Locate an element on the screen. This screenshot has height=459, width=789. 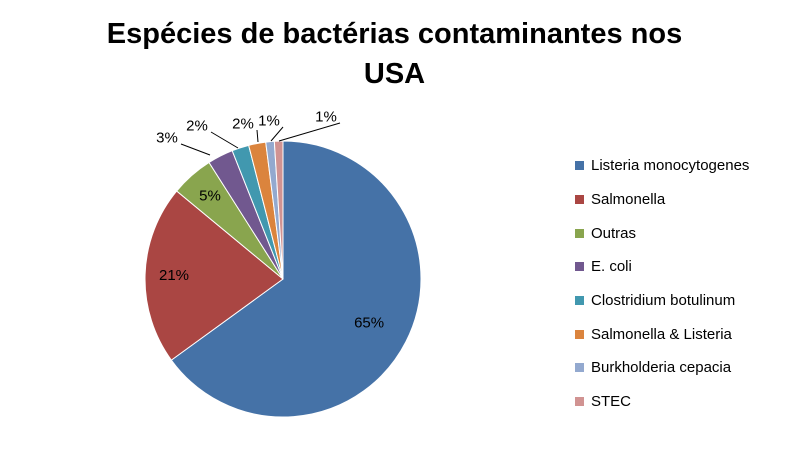
slice-label-5: 2% is located at coordinates (243, 124).